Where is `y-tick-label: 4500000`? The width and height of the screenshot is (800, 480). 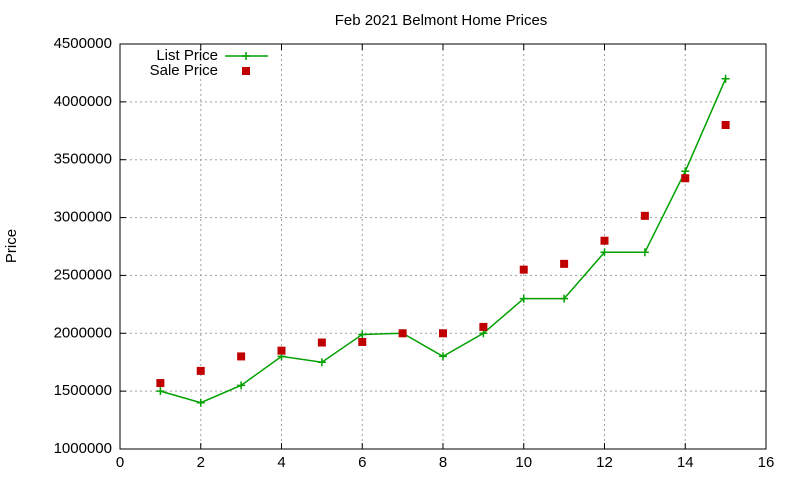
y-tick-label: 4500000 is located at coordinates (83, 43).